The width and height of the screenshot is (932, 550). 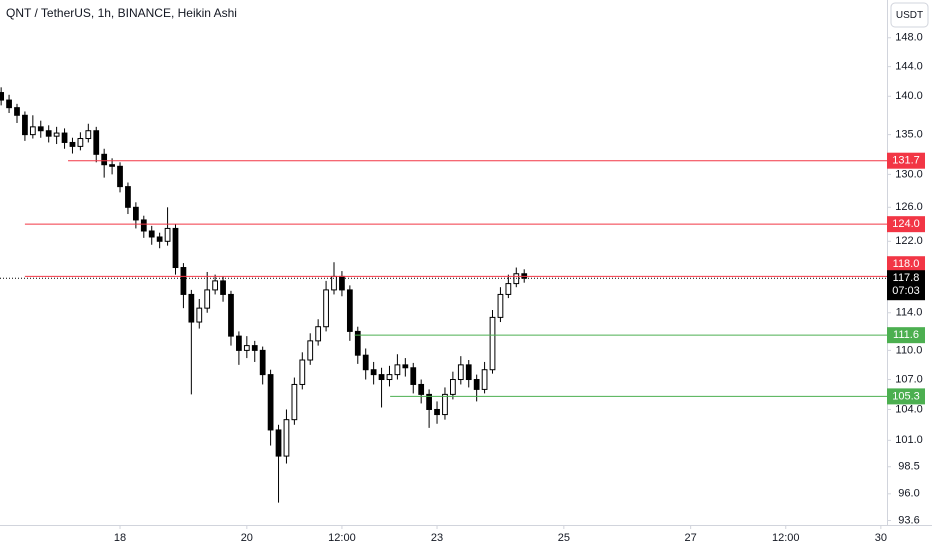 I want to click on level-label: 111.6, so click(x=906, y=335).